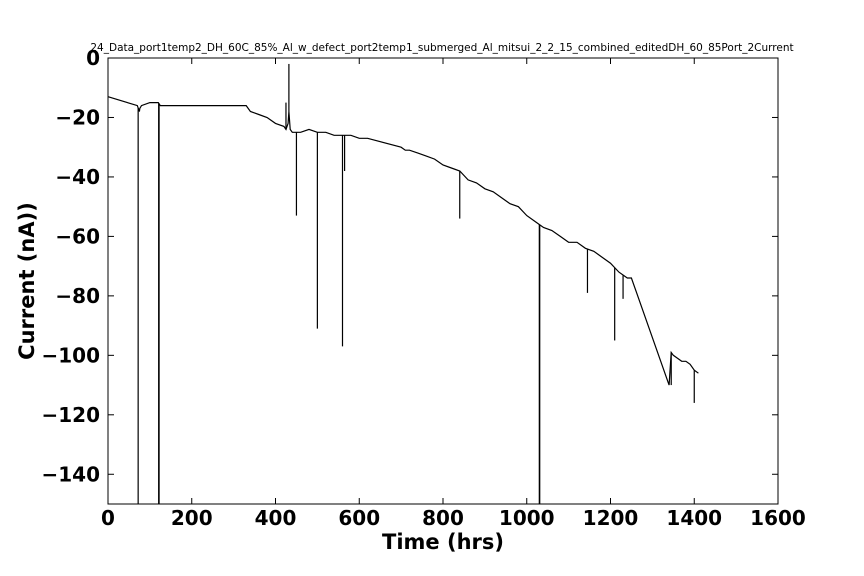 This screenshot has width=864, height=576. What do you see at coordinates (527, 518) in the screenshot?
I see `x-tick-label: 1000` at bounding box center [527, 518].